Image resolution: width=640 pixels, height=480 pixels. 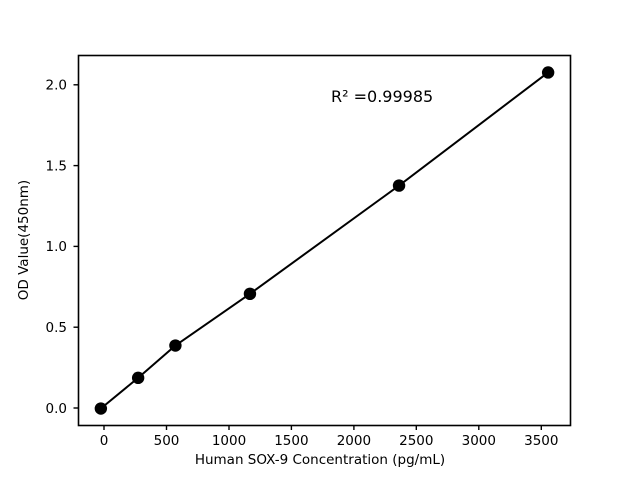 What do you see at coordinates (104, 441) in the screenshot?
I see `x-tick-label: 0` at bounding box center [104, 441].